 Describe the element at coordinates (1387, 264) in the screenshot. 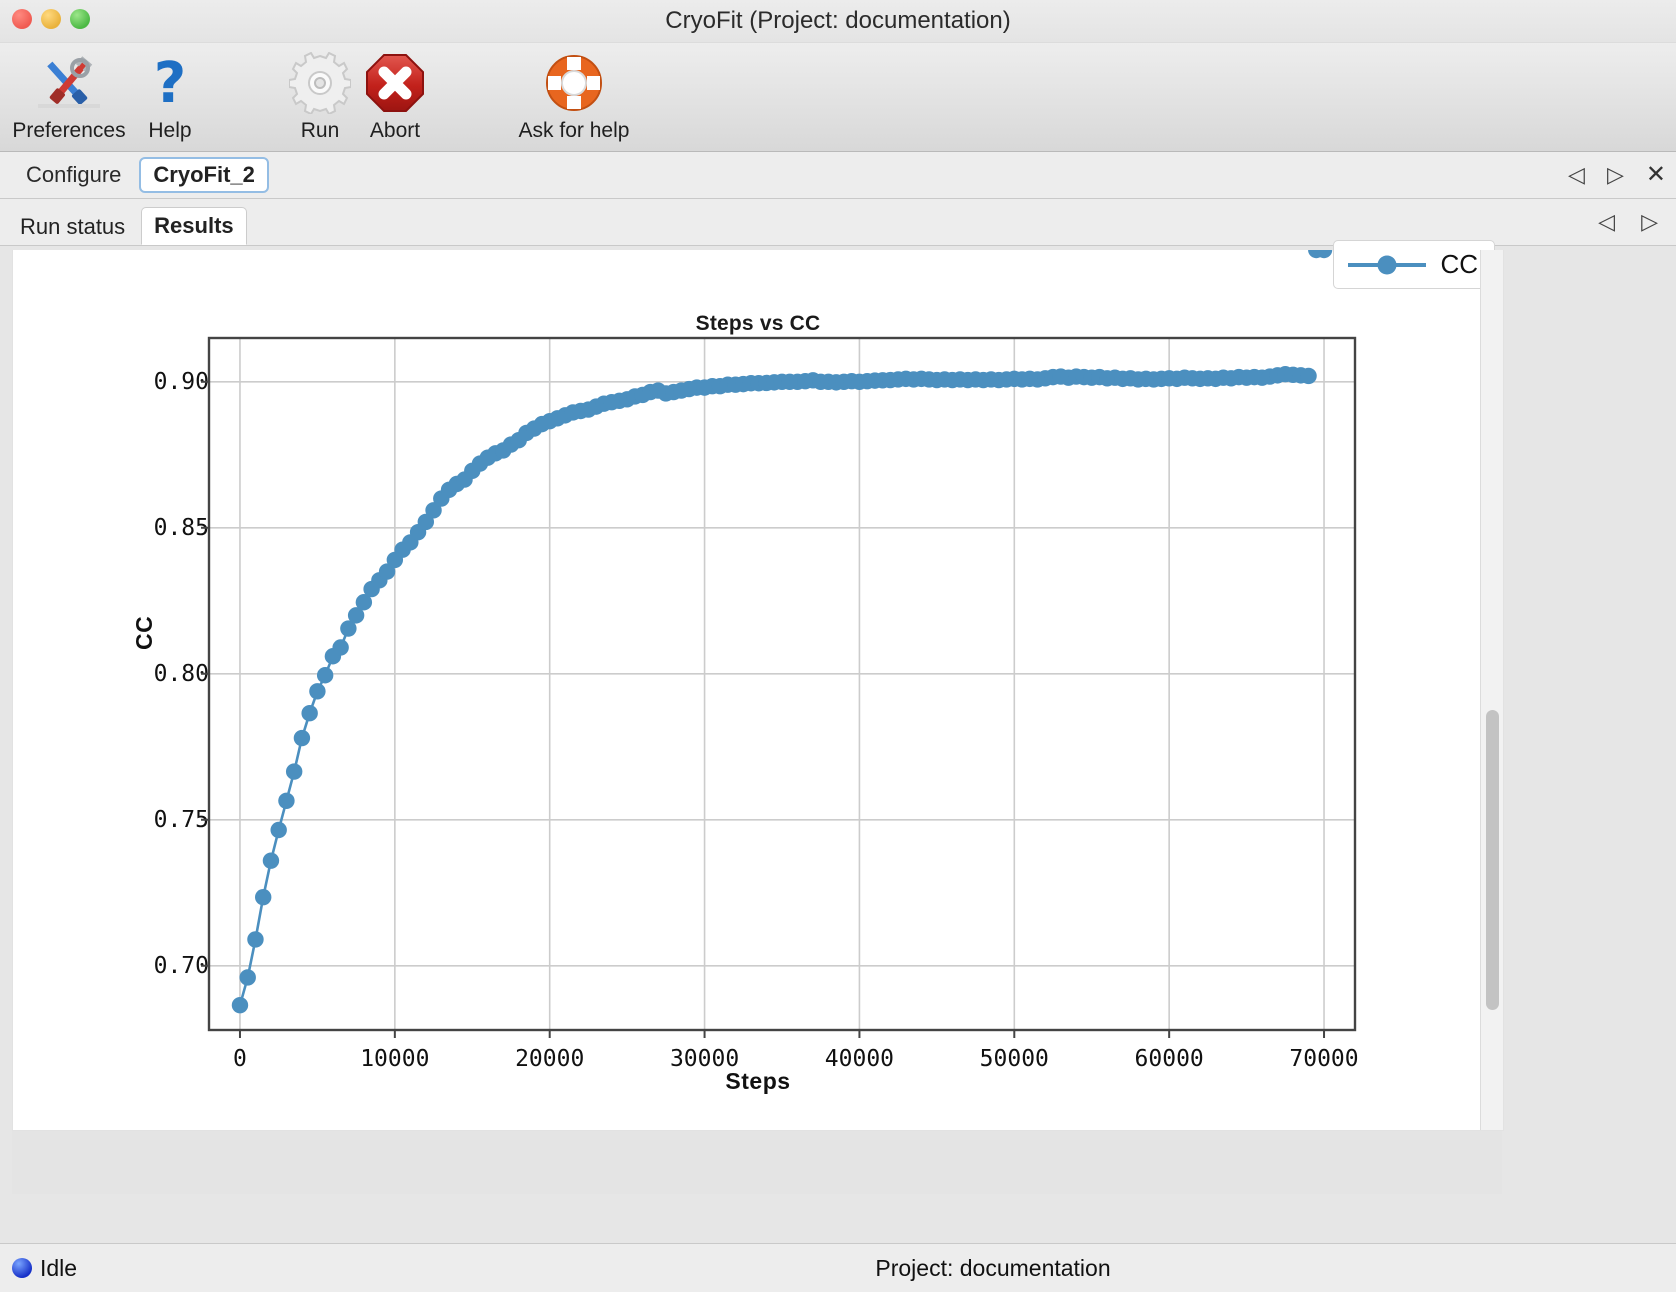

I see `legend-marker-icon` at that location.